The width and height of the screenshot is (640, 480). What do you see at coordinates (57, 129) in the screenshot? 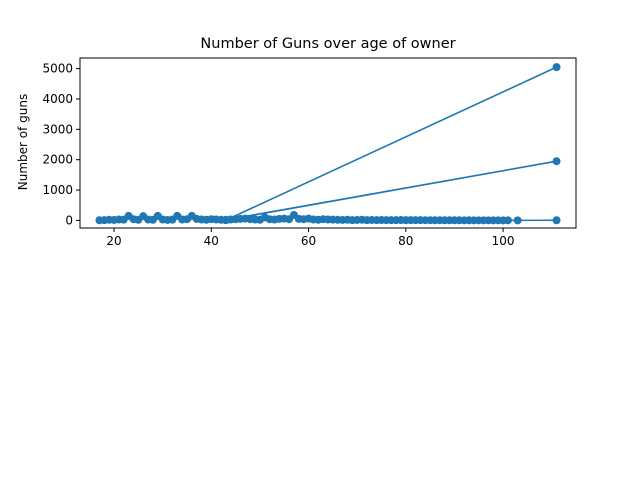
I see `y-tick-label: 3000` at bounding box center [57, 129].